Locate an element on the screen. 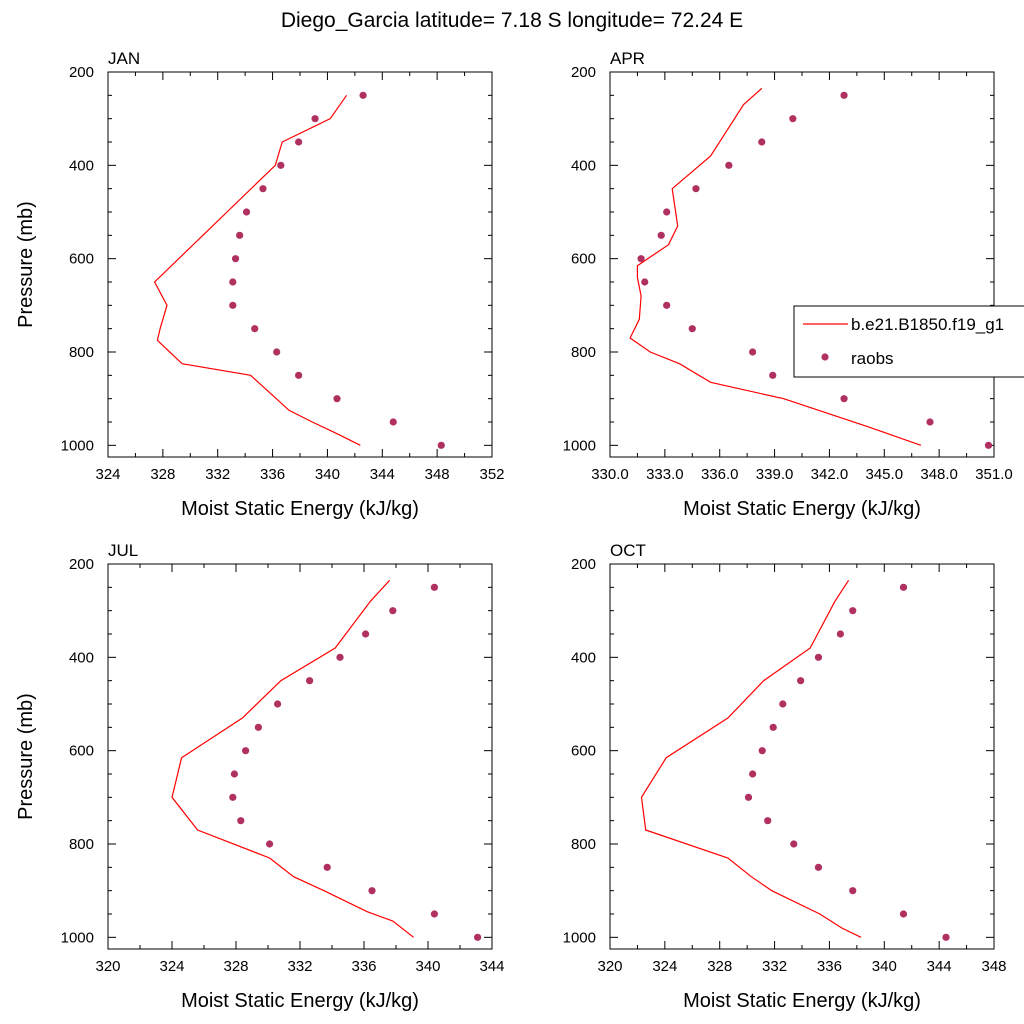 The height and width of the screenshot is (1024, 1024). panel-label-oct: OCT is located at coordinates (628, 550).